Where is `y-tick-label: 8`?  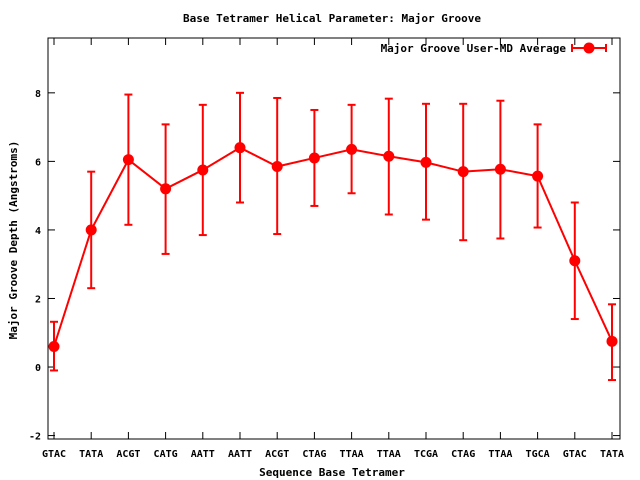
y-tick-label: 8 is located at coordinates (38, 94).